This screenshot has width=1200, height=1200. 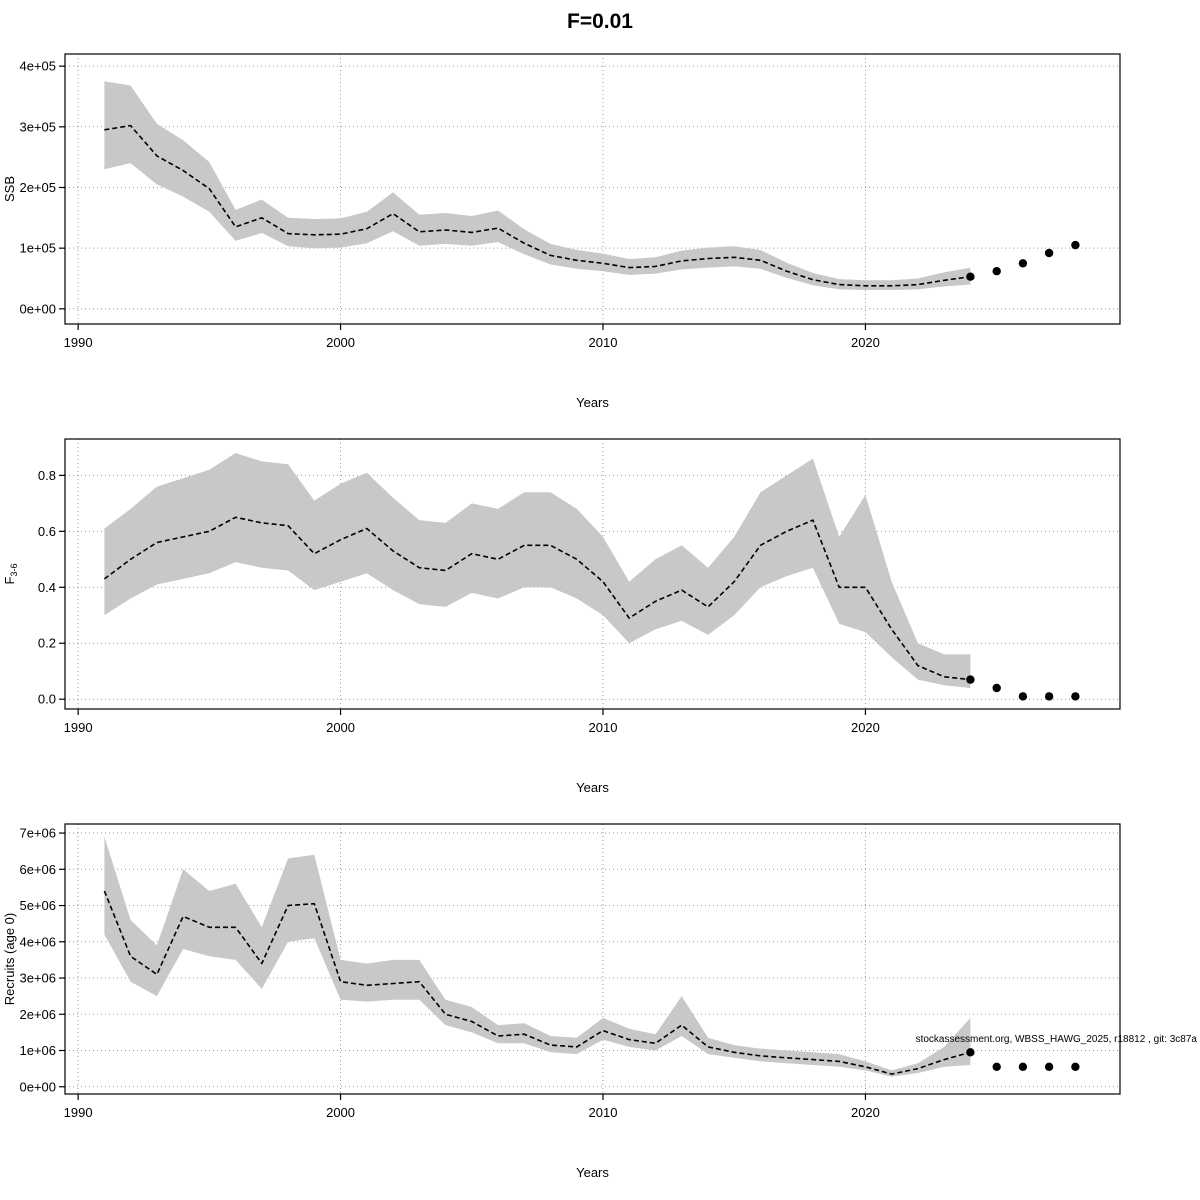 What do you see at coordinates (10, 574) in the screenshot?
I see `y-axis-title: F3-6` at bounding box center [10, 574].